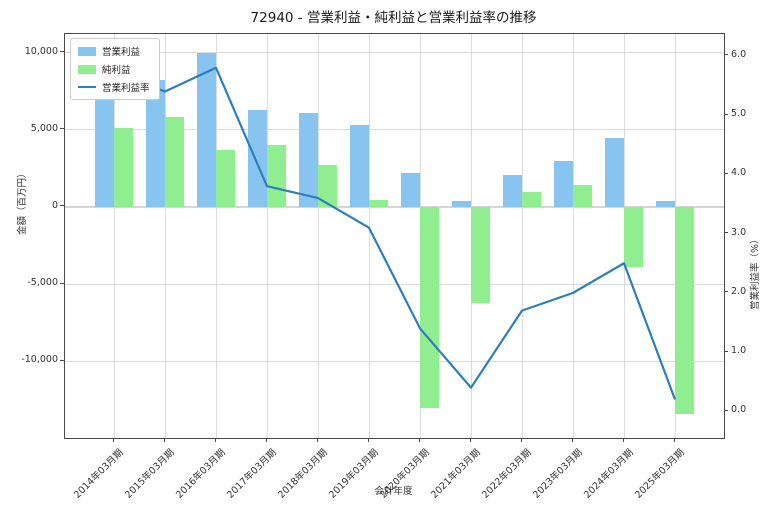  Describe the element at coordinates (739, 54) in the screenshot. I see `y-axis-tick-label-right: 6.0` at that location.